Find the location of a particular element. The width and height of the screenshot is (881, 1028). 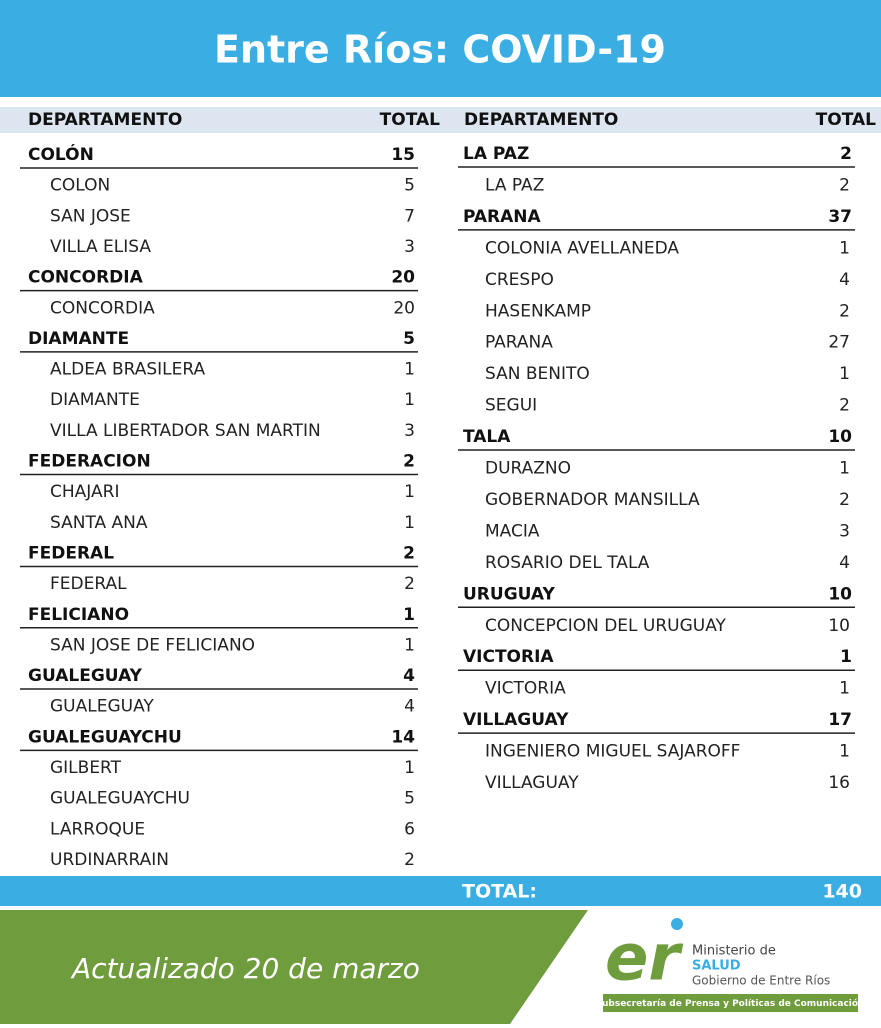

logo-mark: er is located at coordinates (644, 959).